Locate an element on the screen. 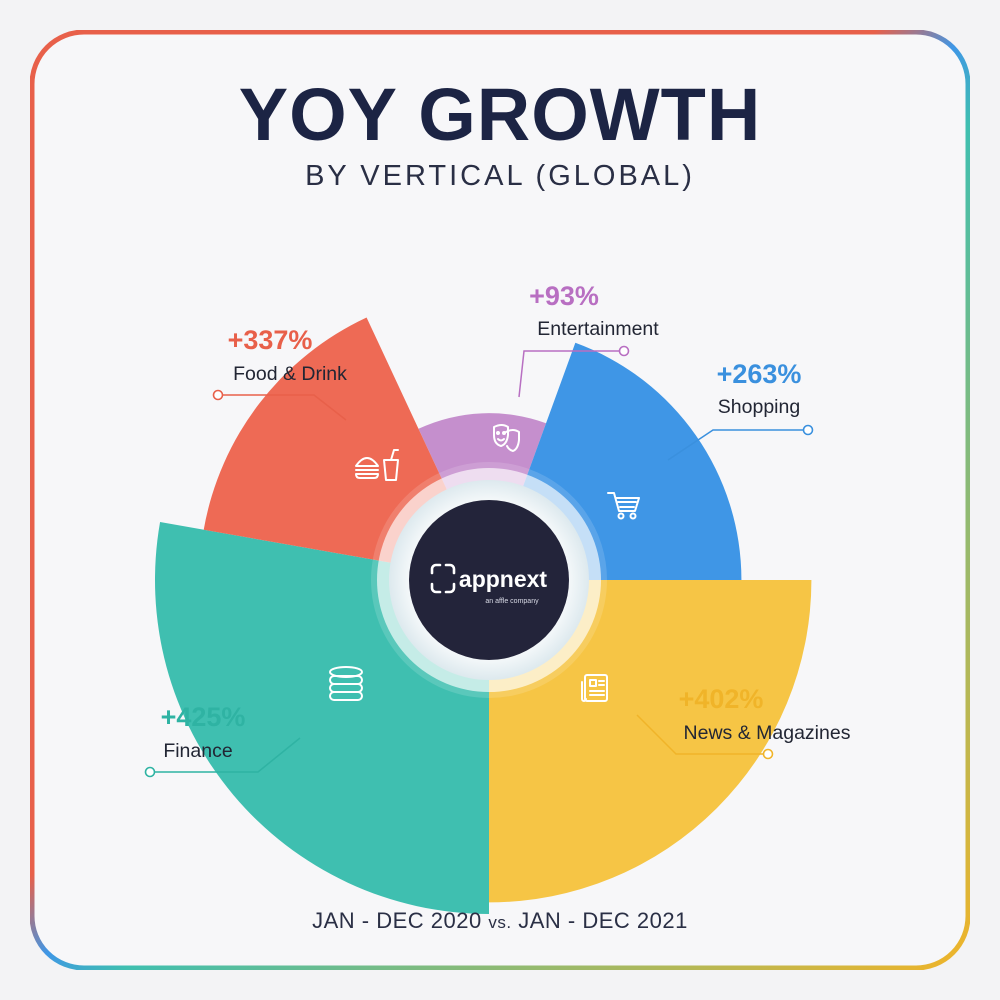 Image resolution: width=1000 pixels, height=1000 pixels. page-title: YOY GROWTH is located at coordinates (500, 114).